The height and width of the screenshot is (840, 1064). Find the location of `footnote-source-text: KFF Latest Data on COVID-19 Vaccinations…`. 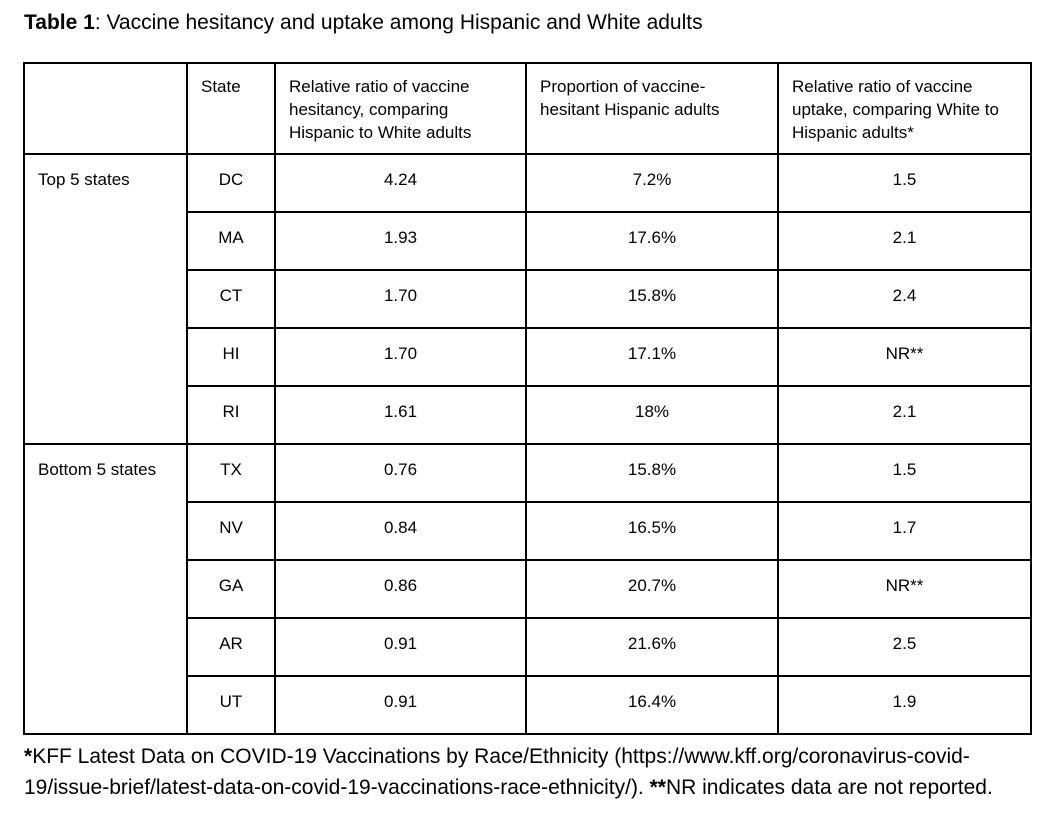

footnote-source-text: KFF Latest Data on COVID-19 Vaccinations… is located at coordinates (497, 772).